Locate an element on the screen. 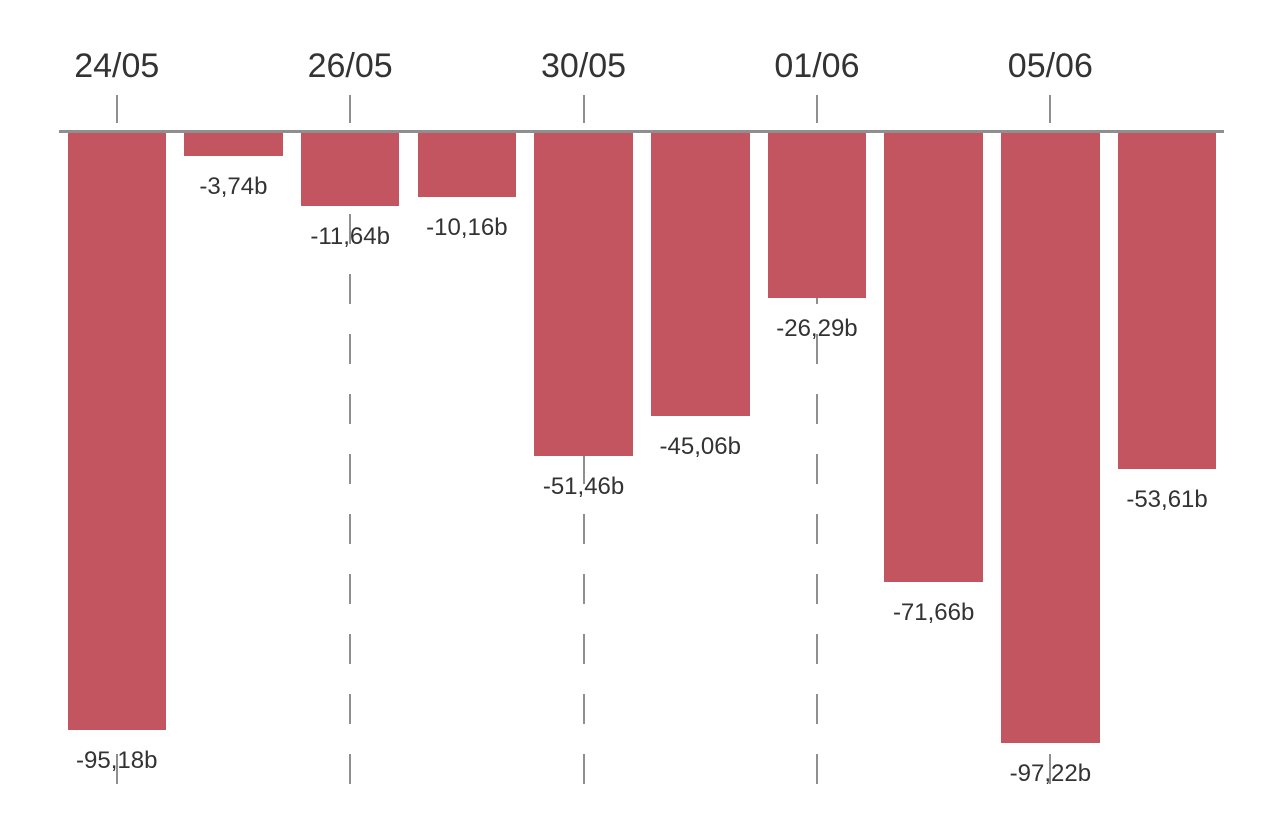 The image size is (1284, 828). bar-value-label: -11,64b is located at coordinates (350, 236).